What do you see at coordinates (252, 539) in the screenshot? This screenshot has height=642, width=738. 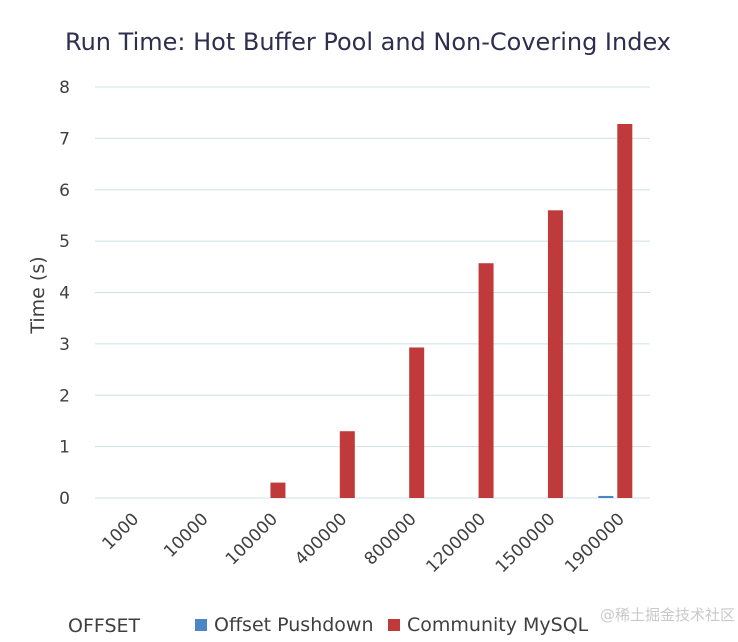 I see `x-tick-label: 100000` at bounding box center [252, 539].